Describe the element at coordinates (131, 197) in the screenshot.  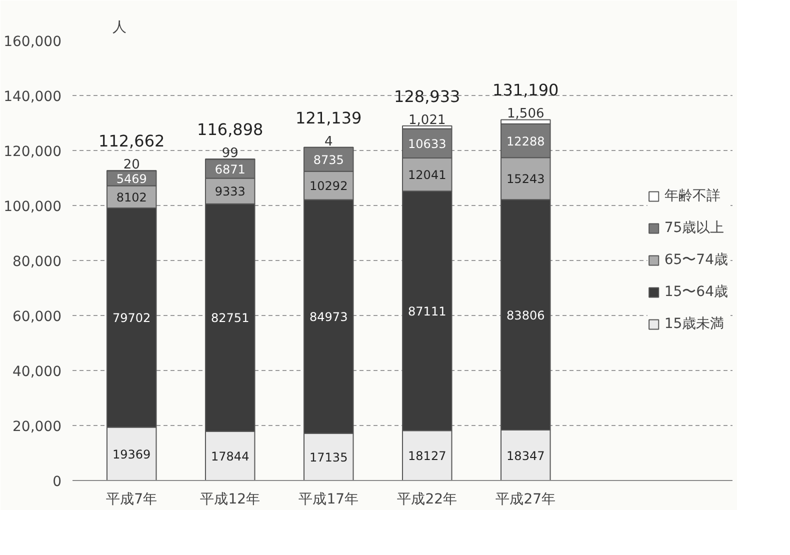
I see `data-label: 8102` at that location.